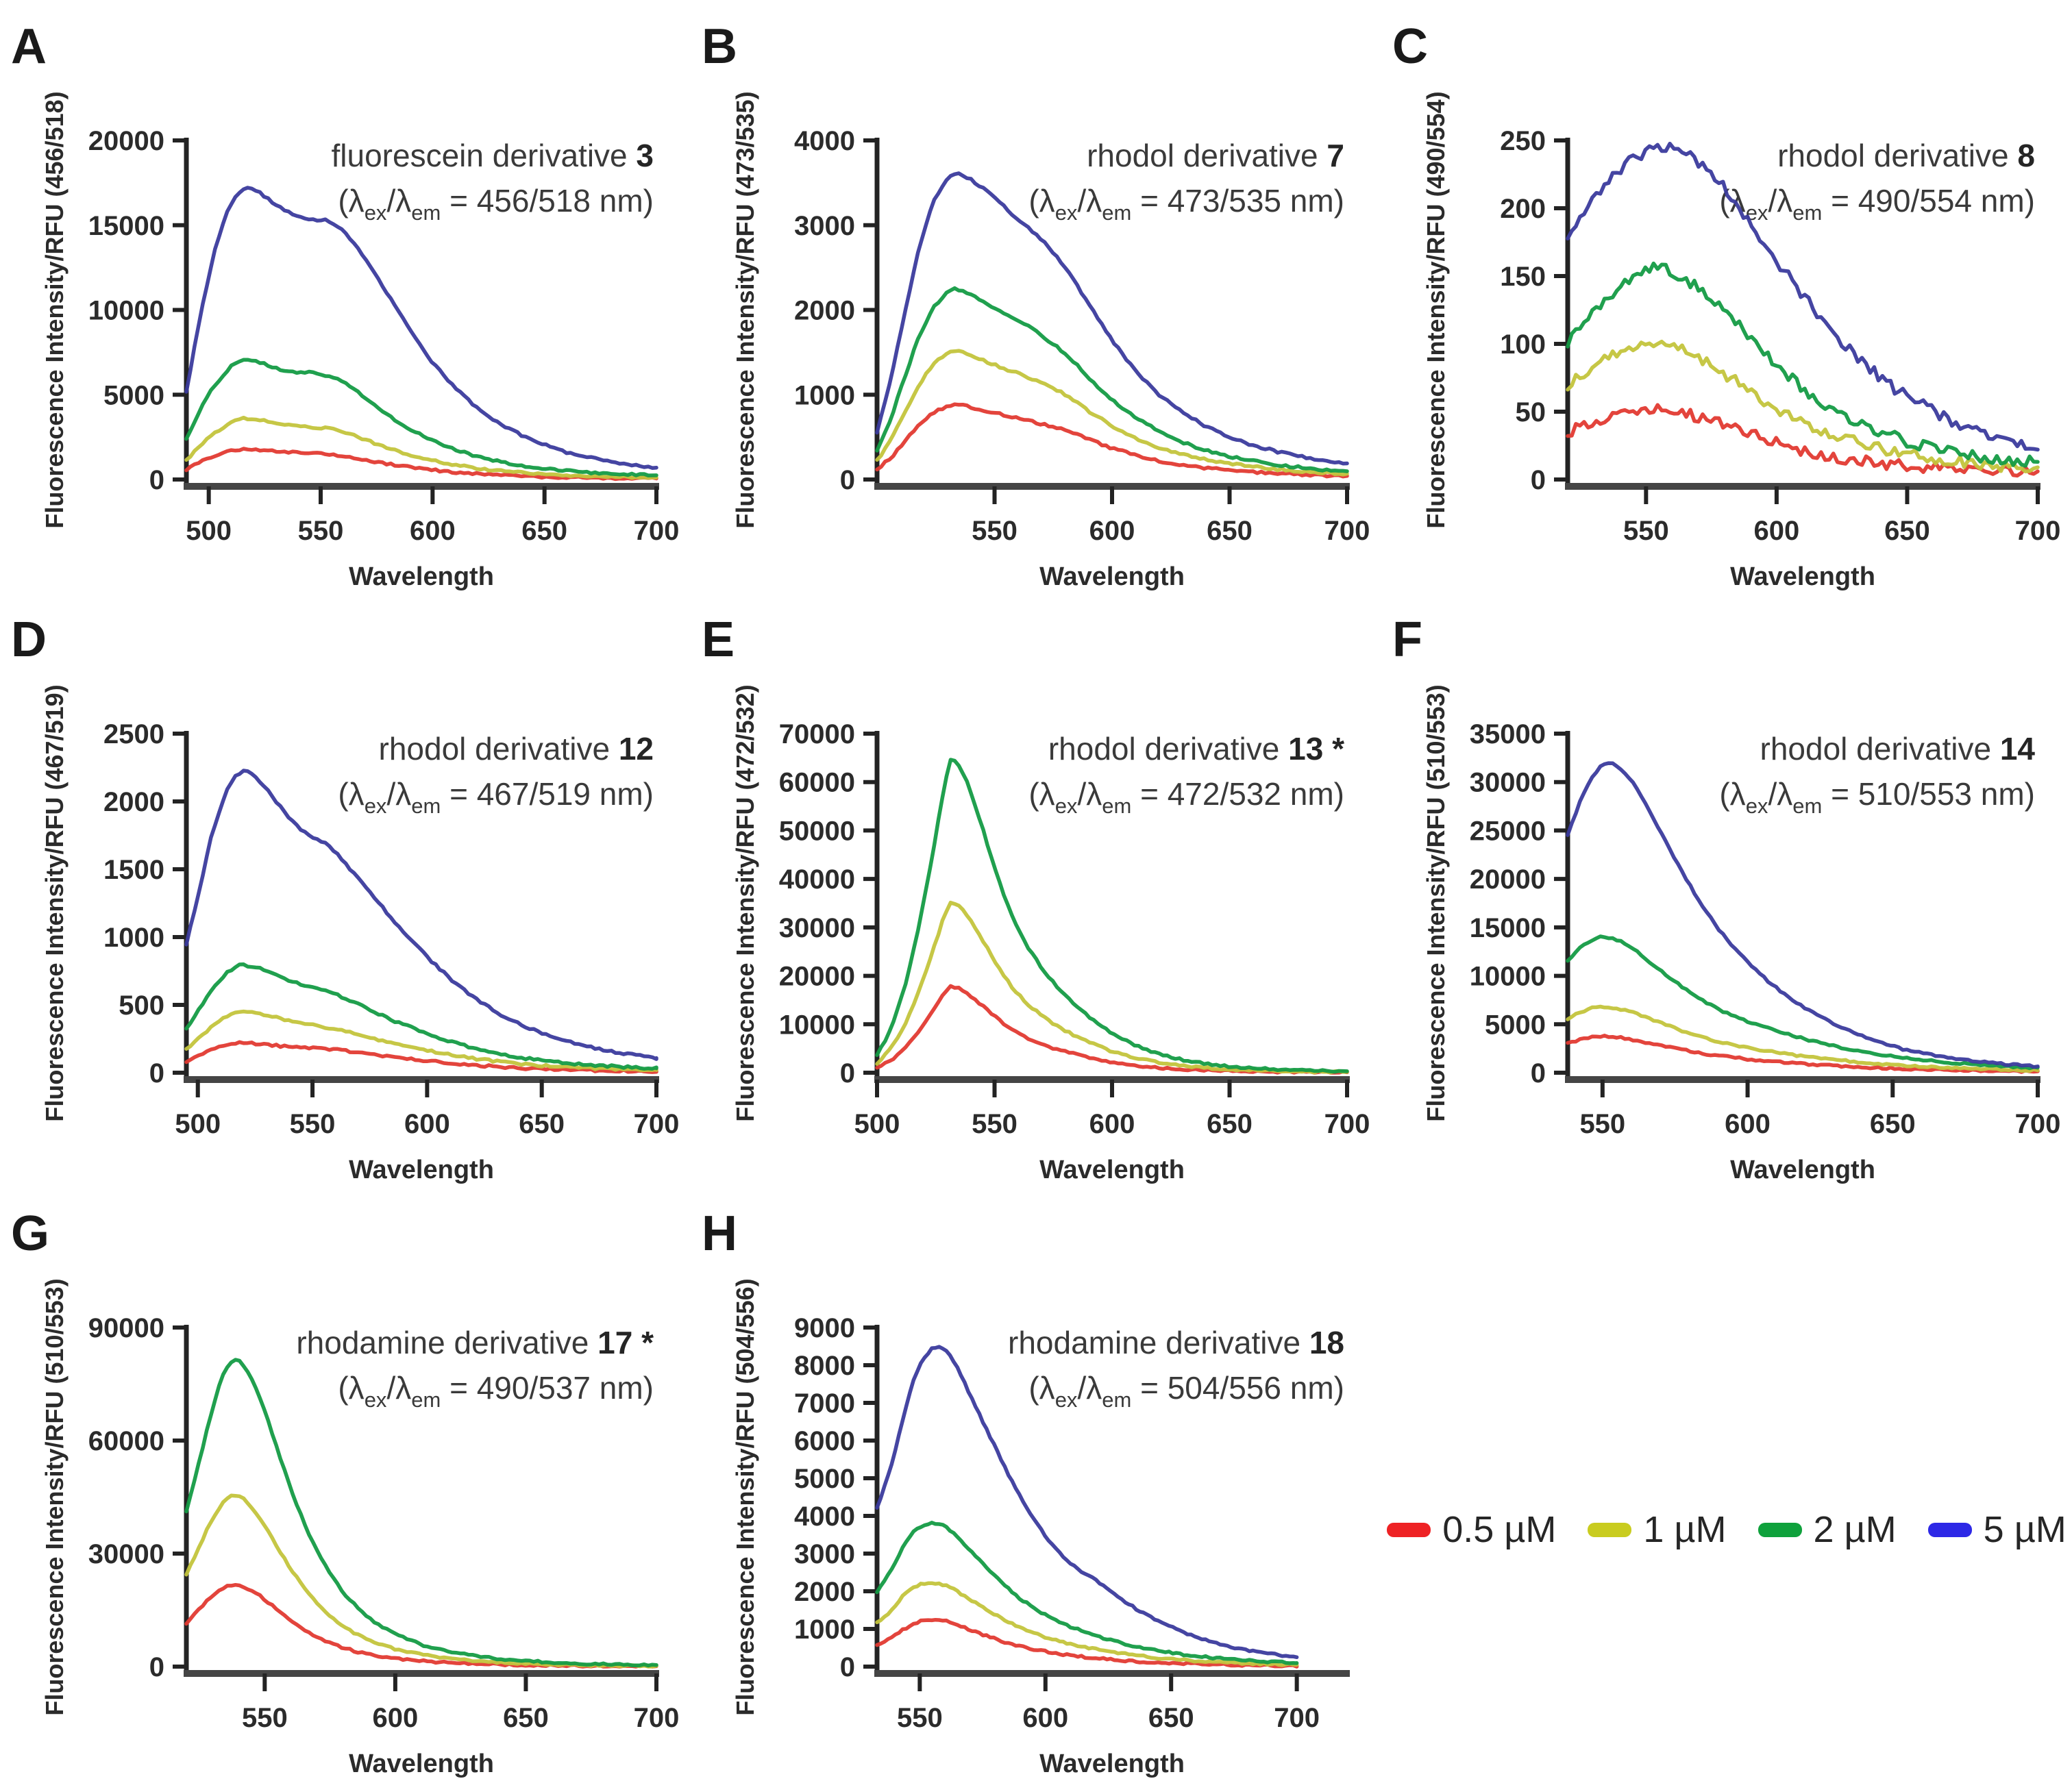  What do you see at coordinates (745, 309) in the screenshot?
I see `y-axis-label: Fluorescence Intensity/RFU (473/535)` at bounding box center [745, 309].